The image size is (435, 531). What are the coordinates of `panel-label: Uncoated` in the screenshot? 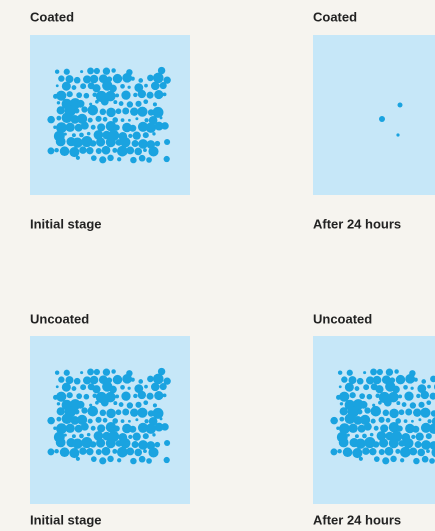 It's located at (342, 318).